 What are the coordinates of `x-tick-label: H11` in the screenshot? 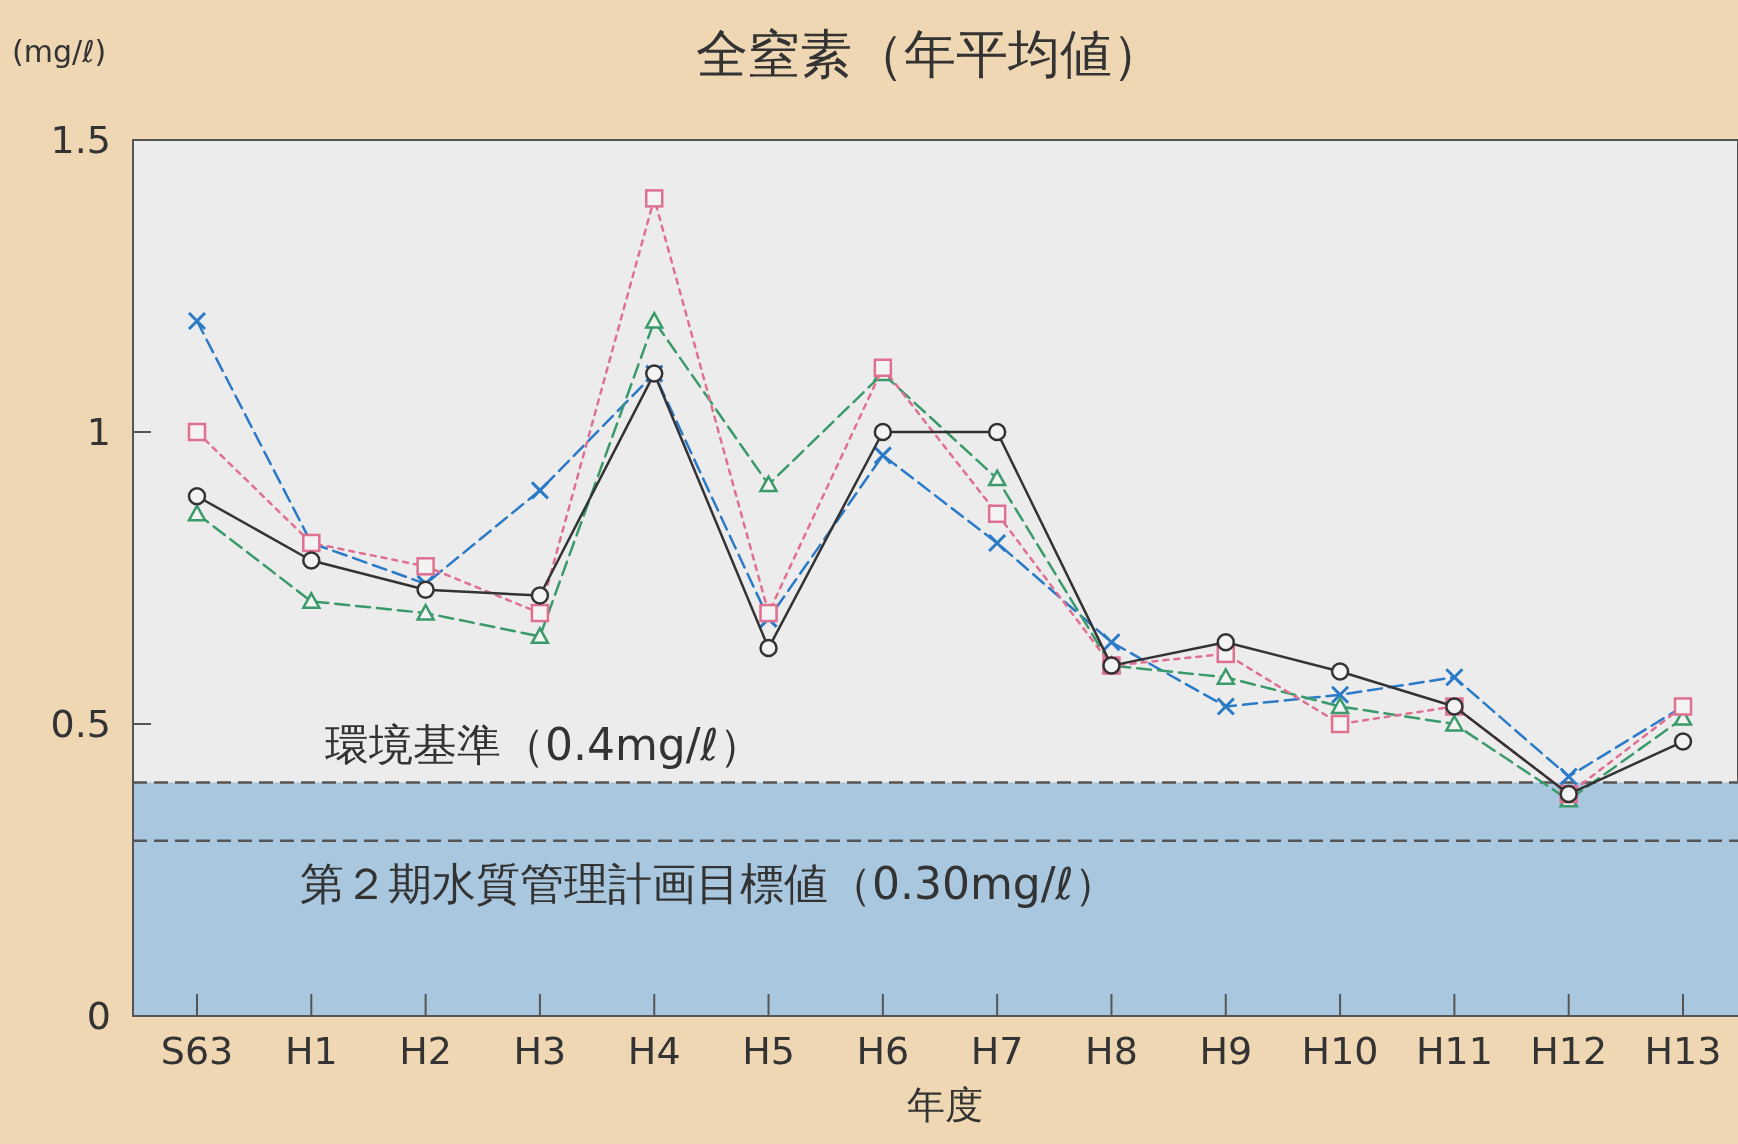 It's located at (1454, 1051).